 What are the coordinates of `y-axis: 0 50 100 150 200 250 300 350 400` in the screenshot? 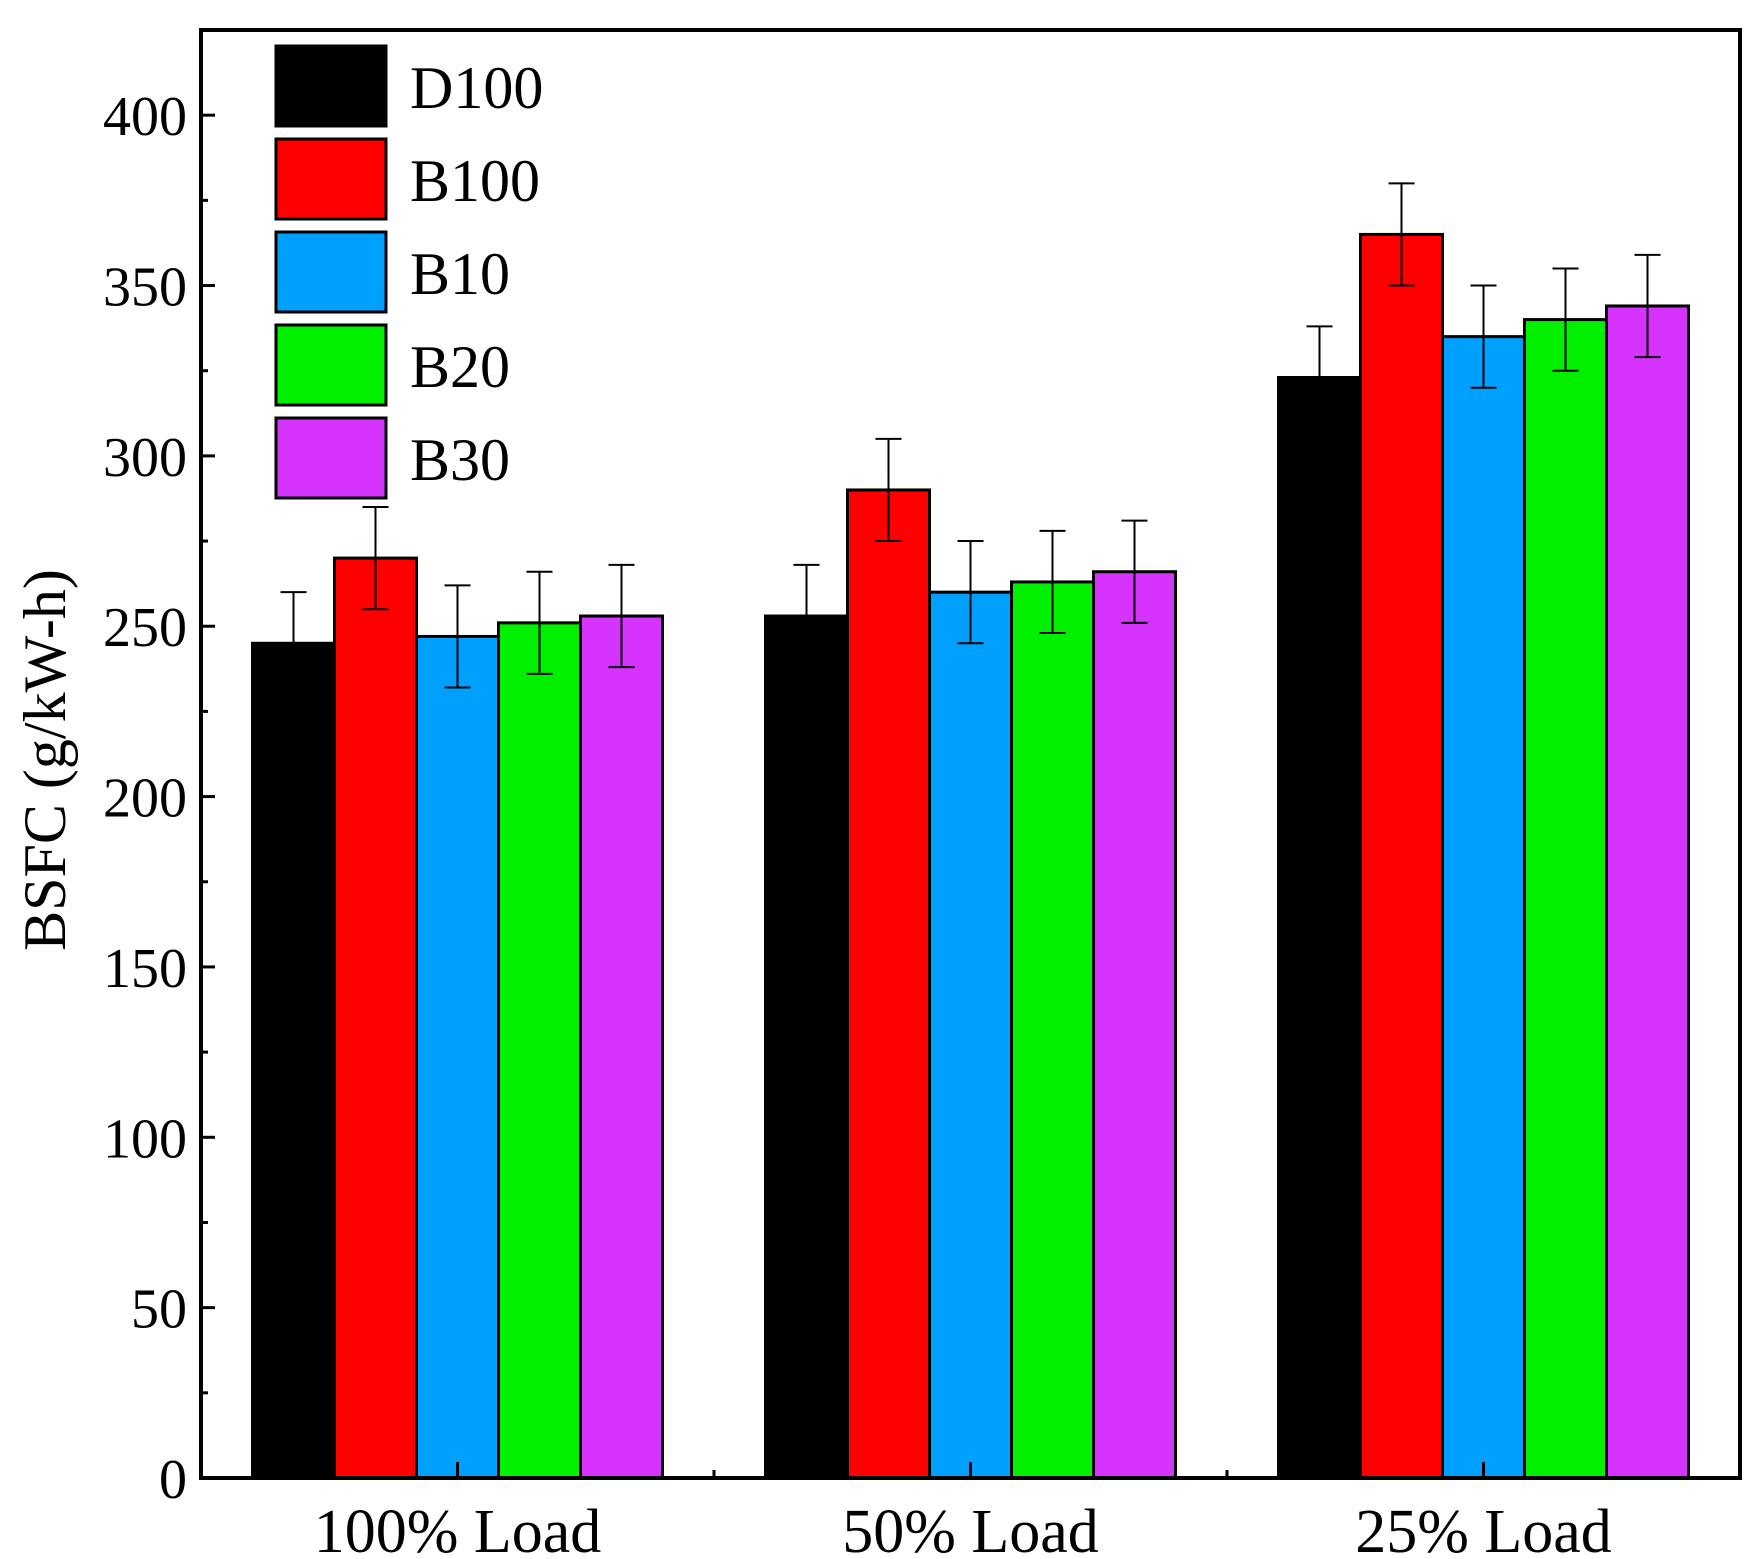 It's located at (159, 798).